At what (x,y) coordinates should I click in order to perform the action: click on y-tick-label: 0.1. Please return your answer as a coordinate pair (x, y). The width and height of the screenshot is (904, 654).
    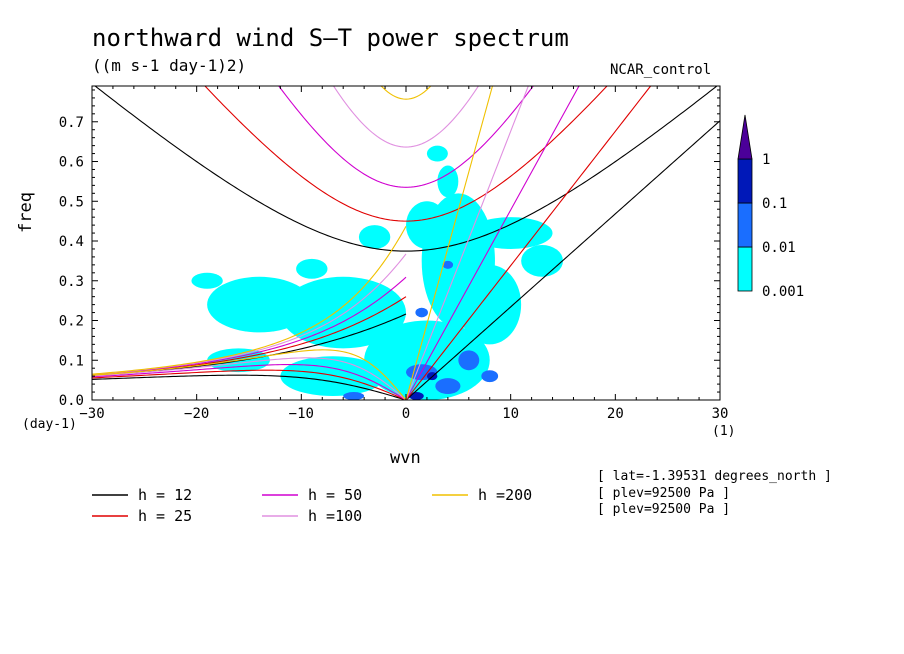
    Looking at the image, I should click on (71, 361).